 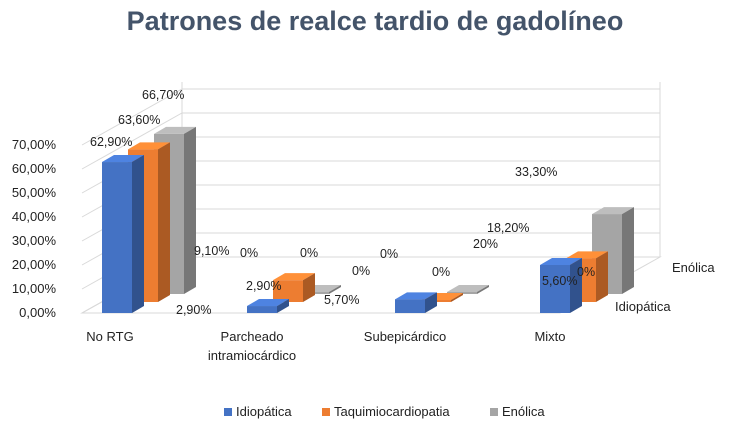 I want to click on bar-idiopática-1, so click(x=268, y=306).